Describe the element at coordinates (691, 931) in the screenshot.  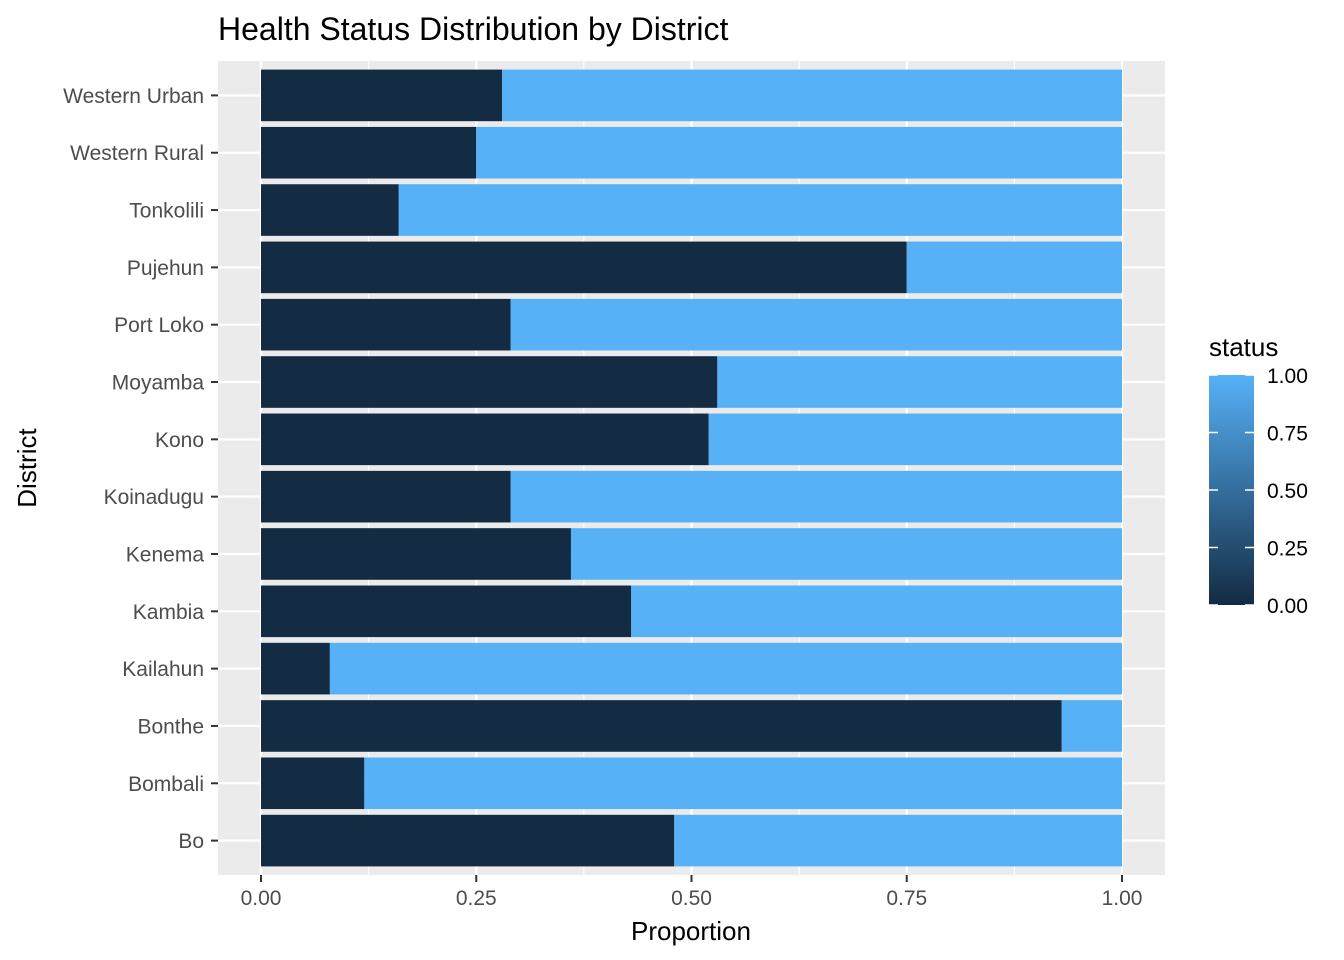
I see `x-axis-title: Proportion` at that location.